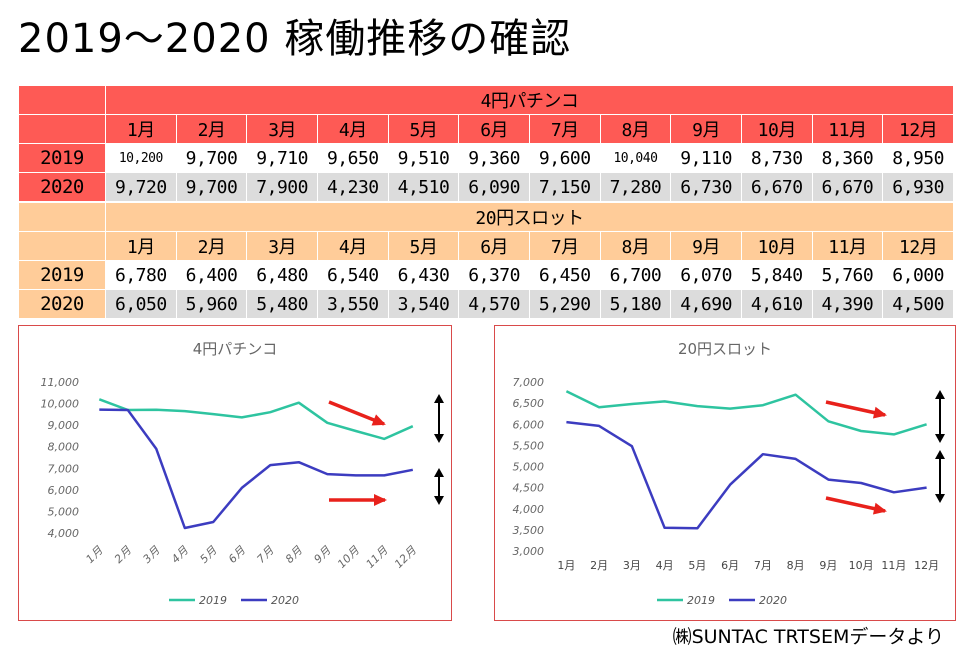 The height and width of the screenshot is (656, 974). I want to click on x-tick-label: 3月, so click(632, 565).